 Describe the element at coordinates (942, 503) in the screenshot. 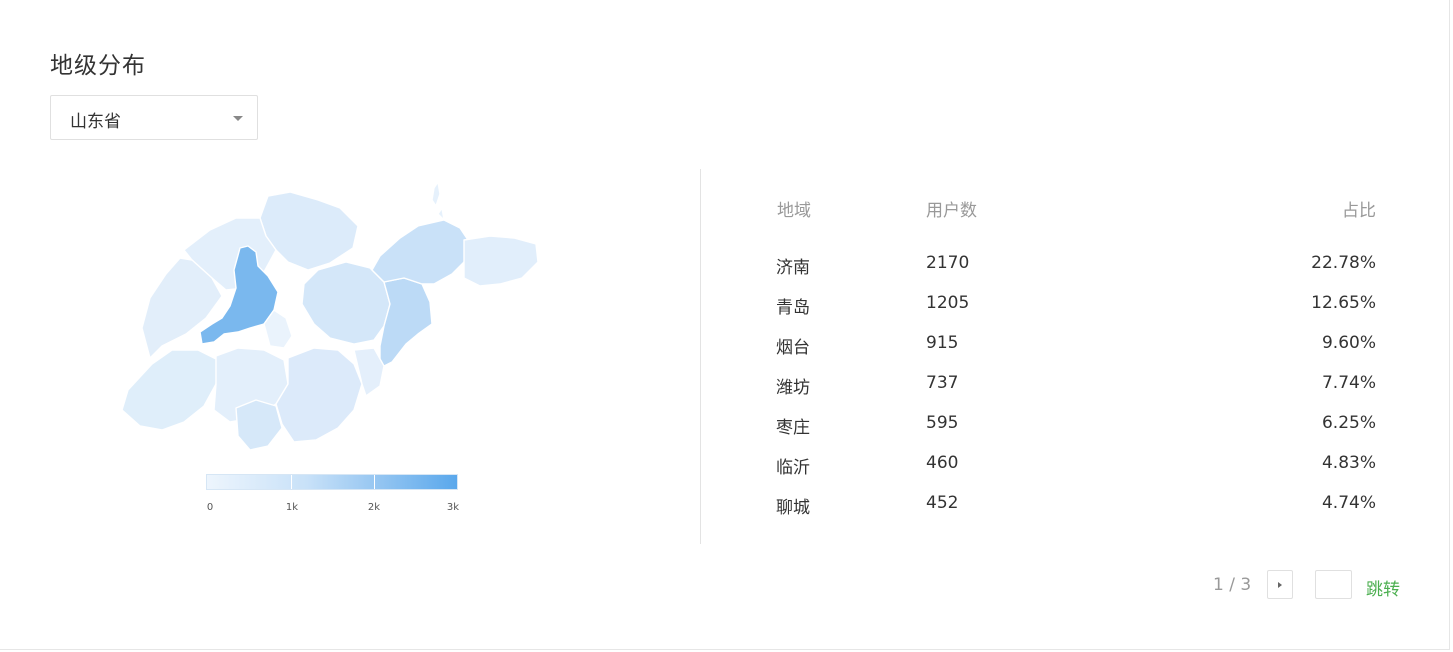

I see `user-count: 452` at that location.